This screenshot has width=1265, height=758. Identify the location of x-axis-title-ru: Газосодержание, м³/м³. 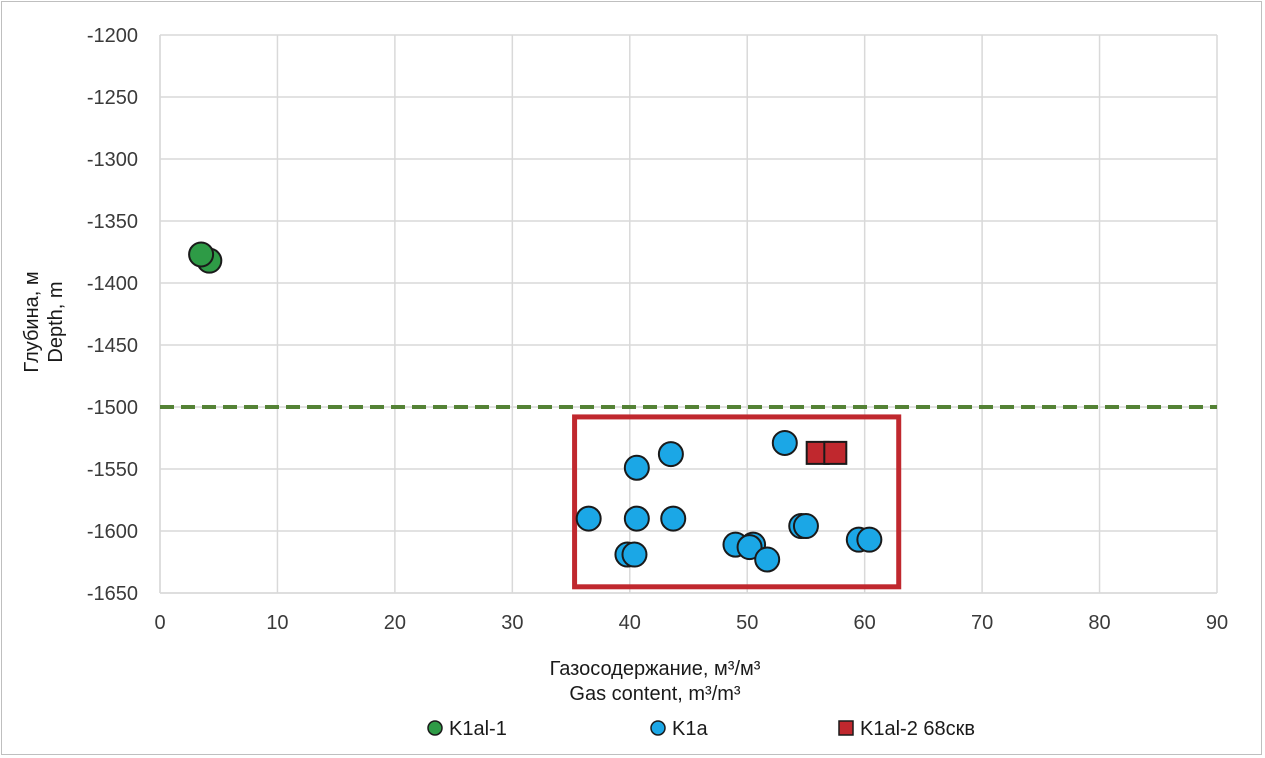
(655, 669).